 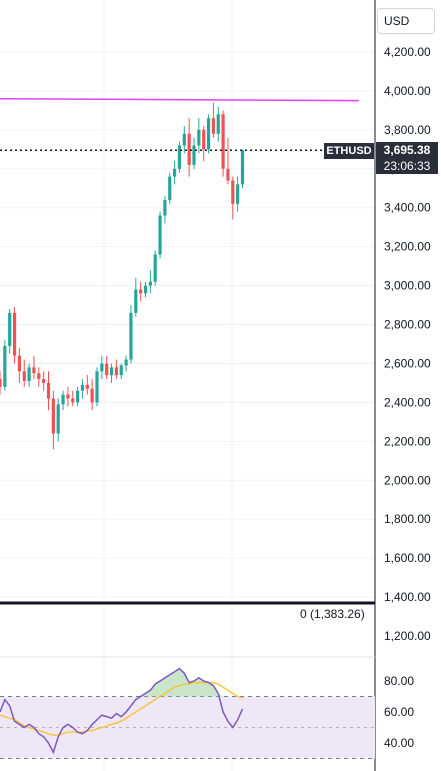 I want to click on trend-line, so click(x=179, y=99).